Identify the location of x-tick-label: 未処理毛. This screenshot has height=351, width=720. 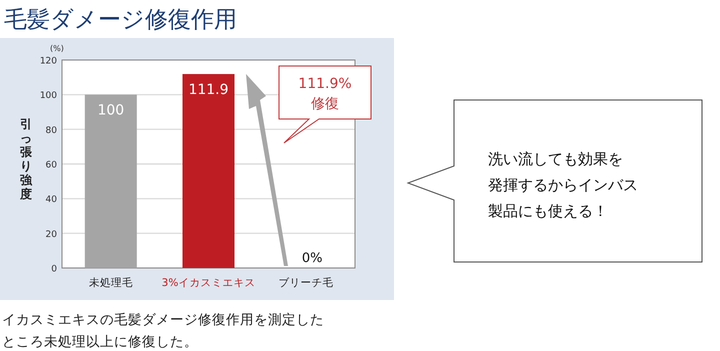
(110, 282).